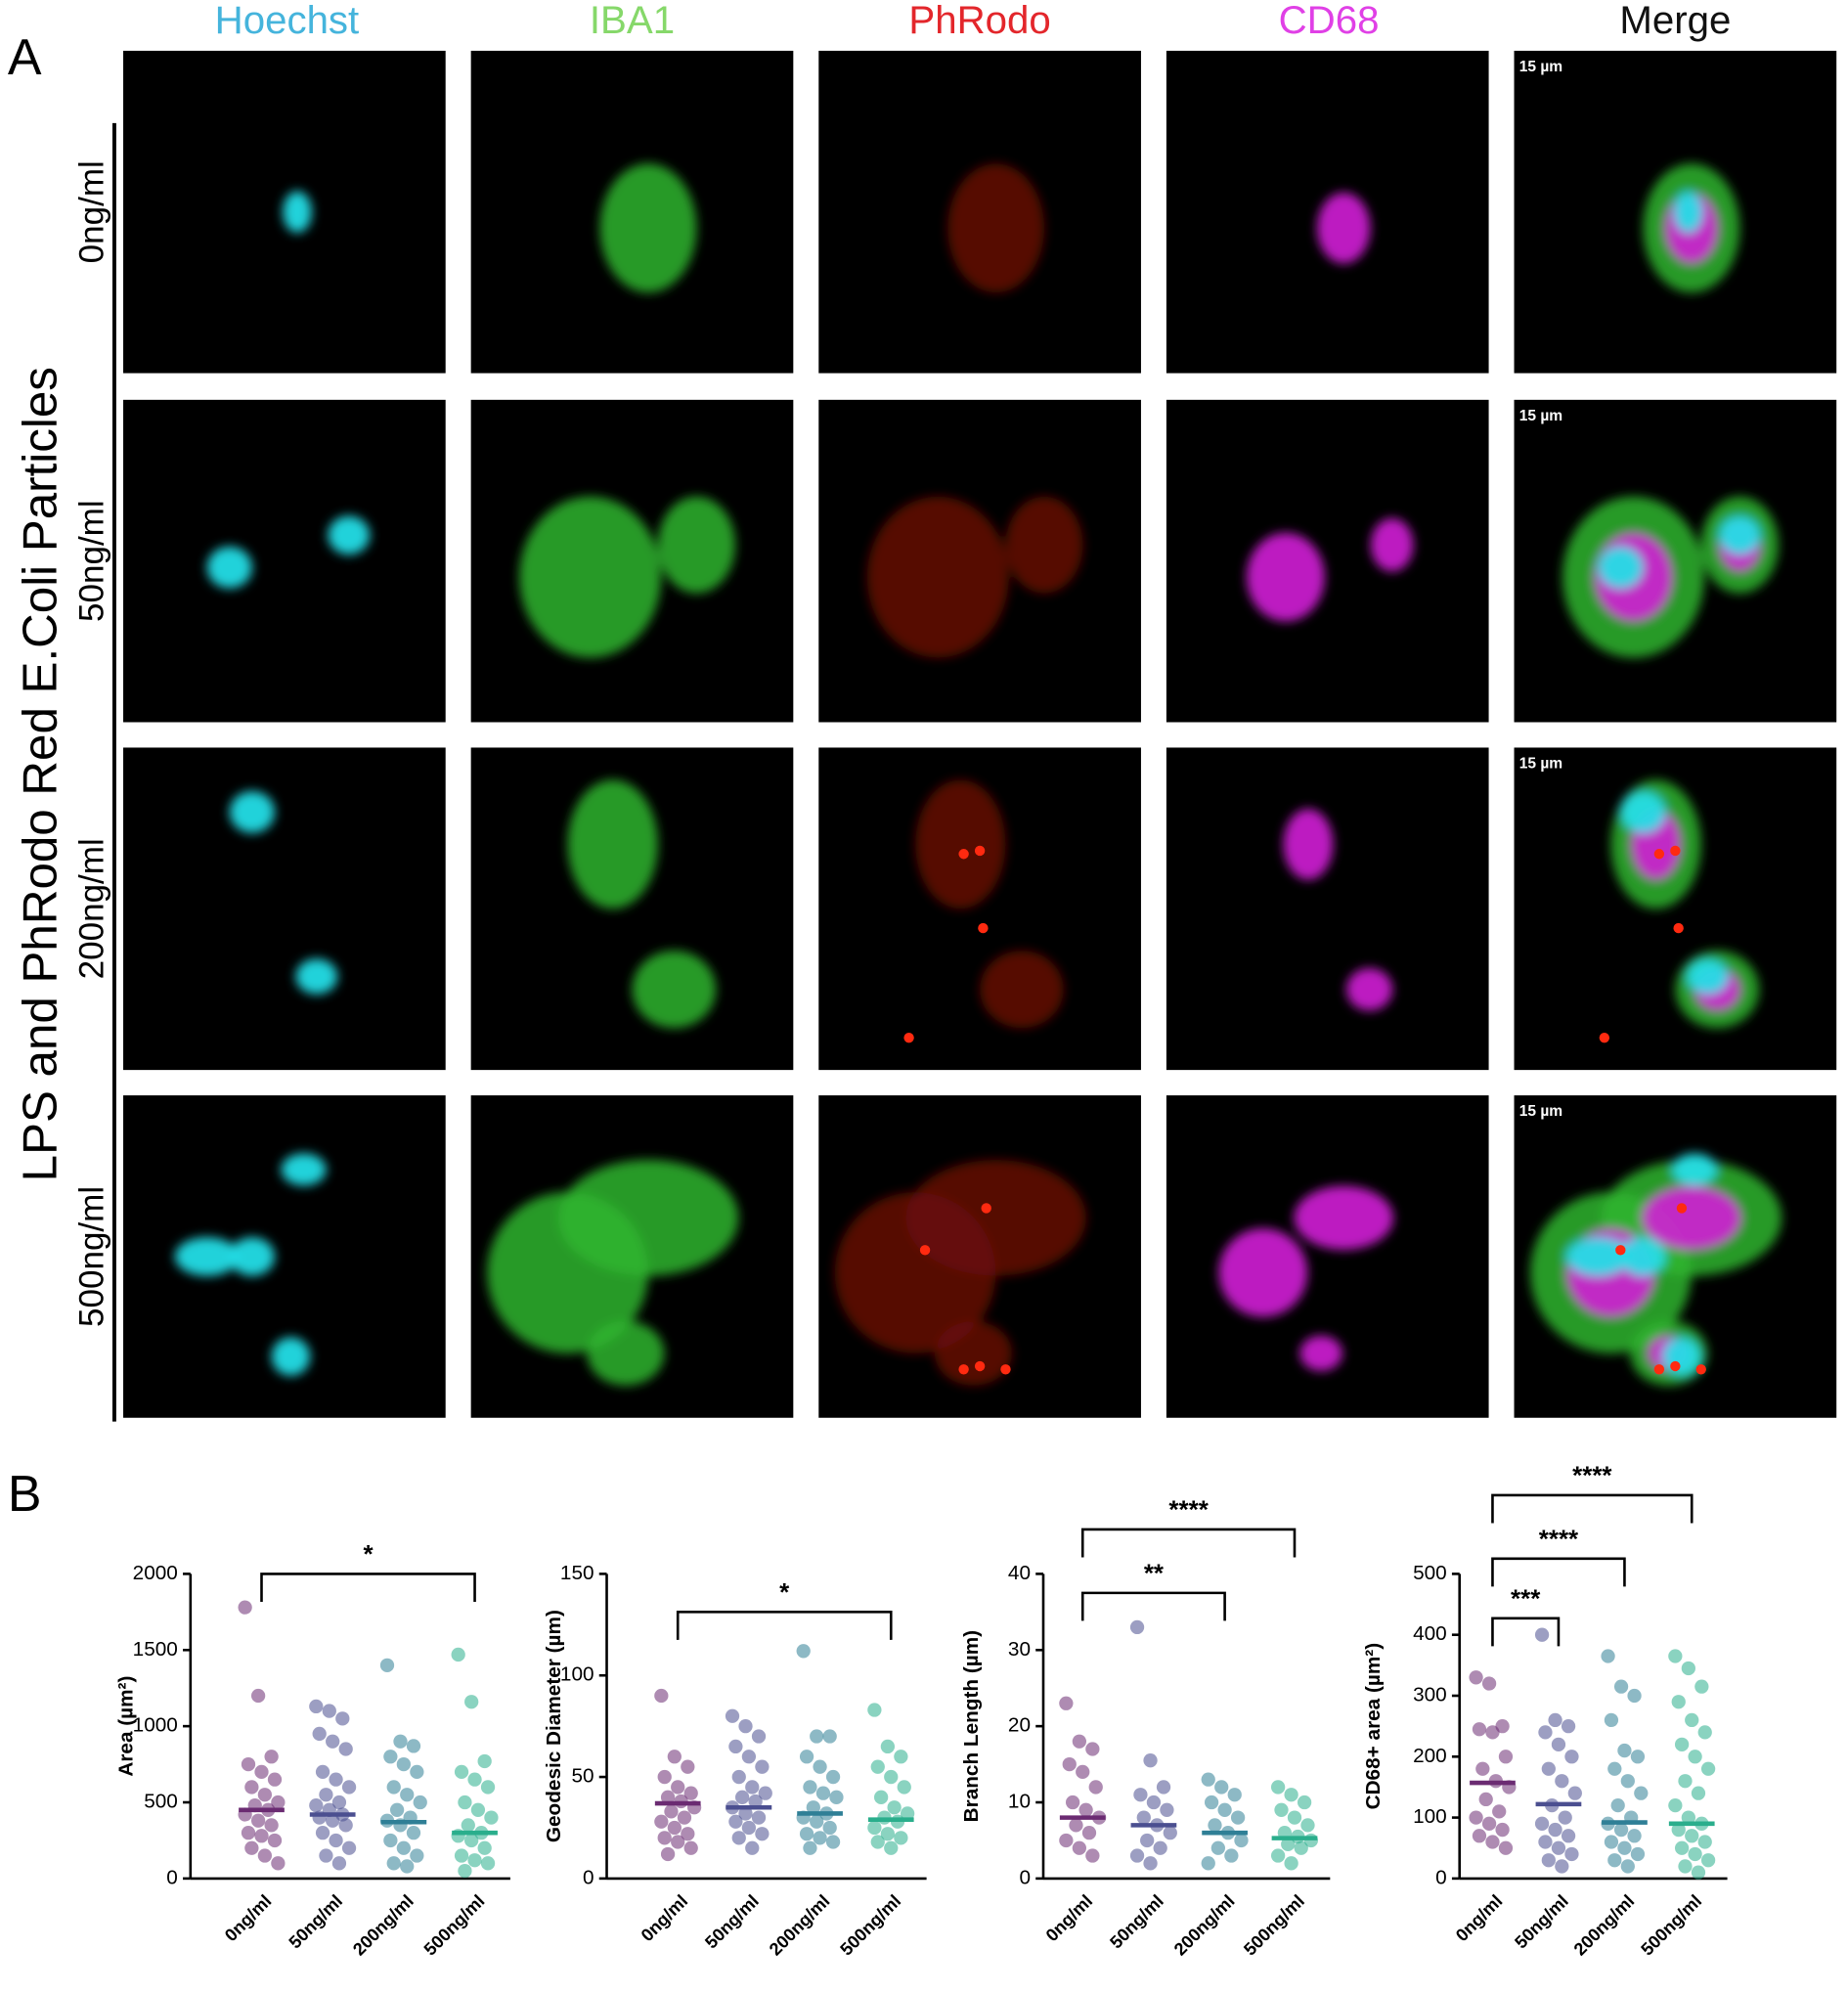  I want to click on y-tick-label: 0, so click(1441, 1877).